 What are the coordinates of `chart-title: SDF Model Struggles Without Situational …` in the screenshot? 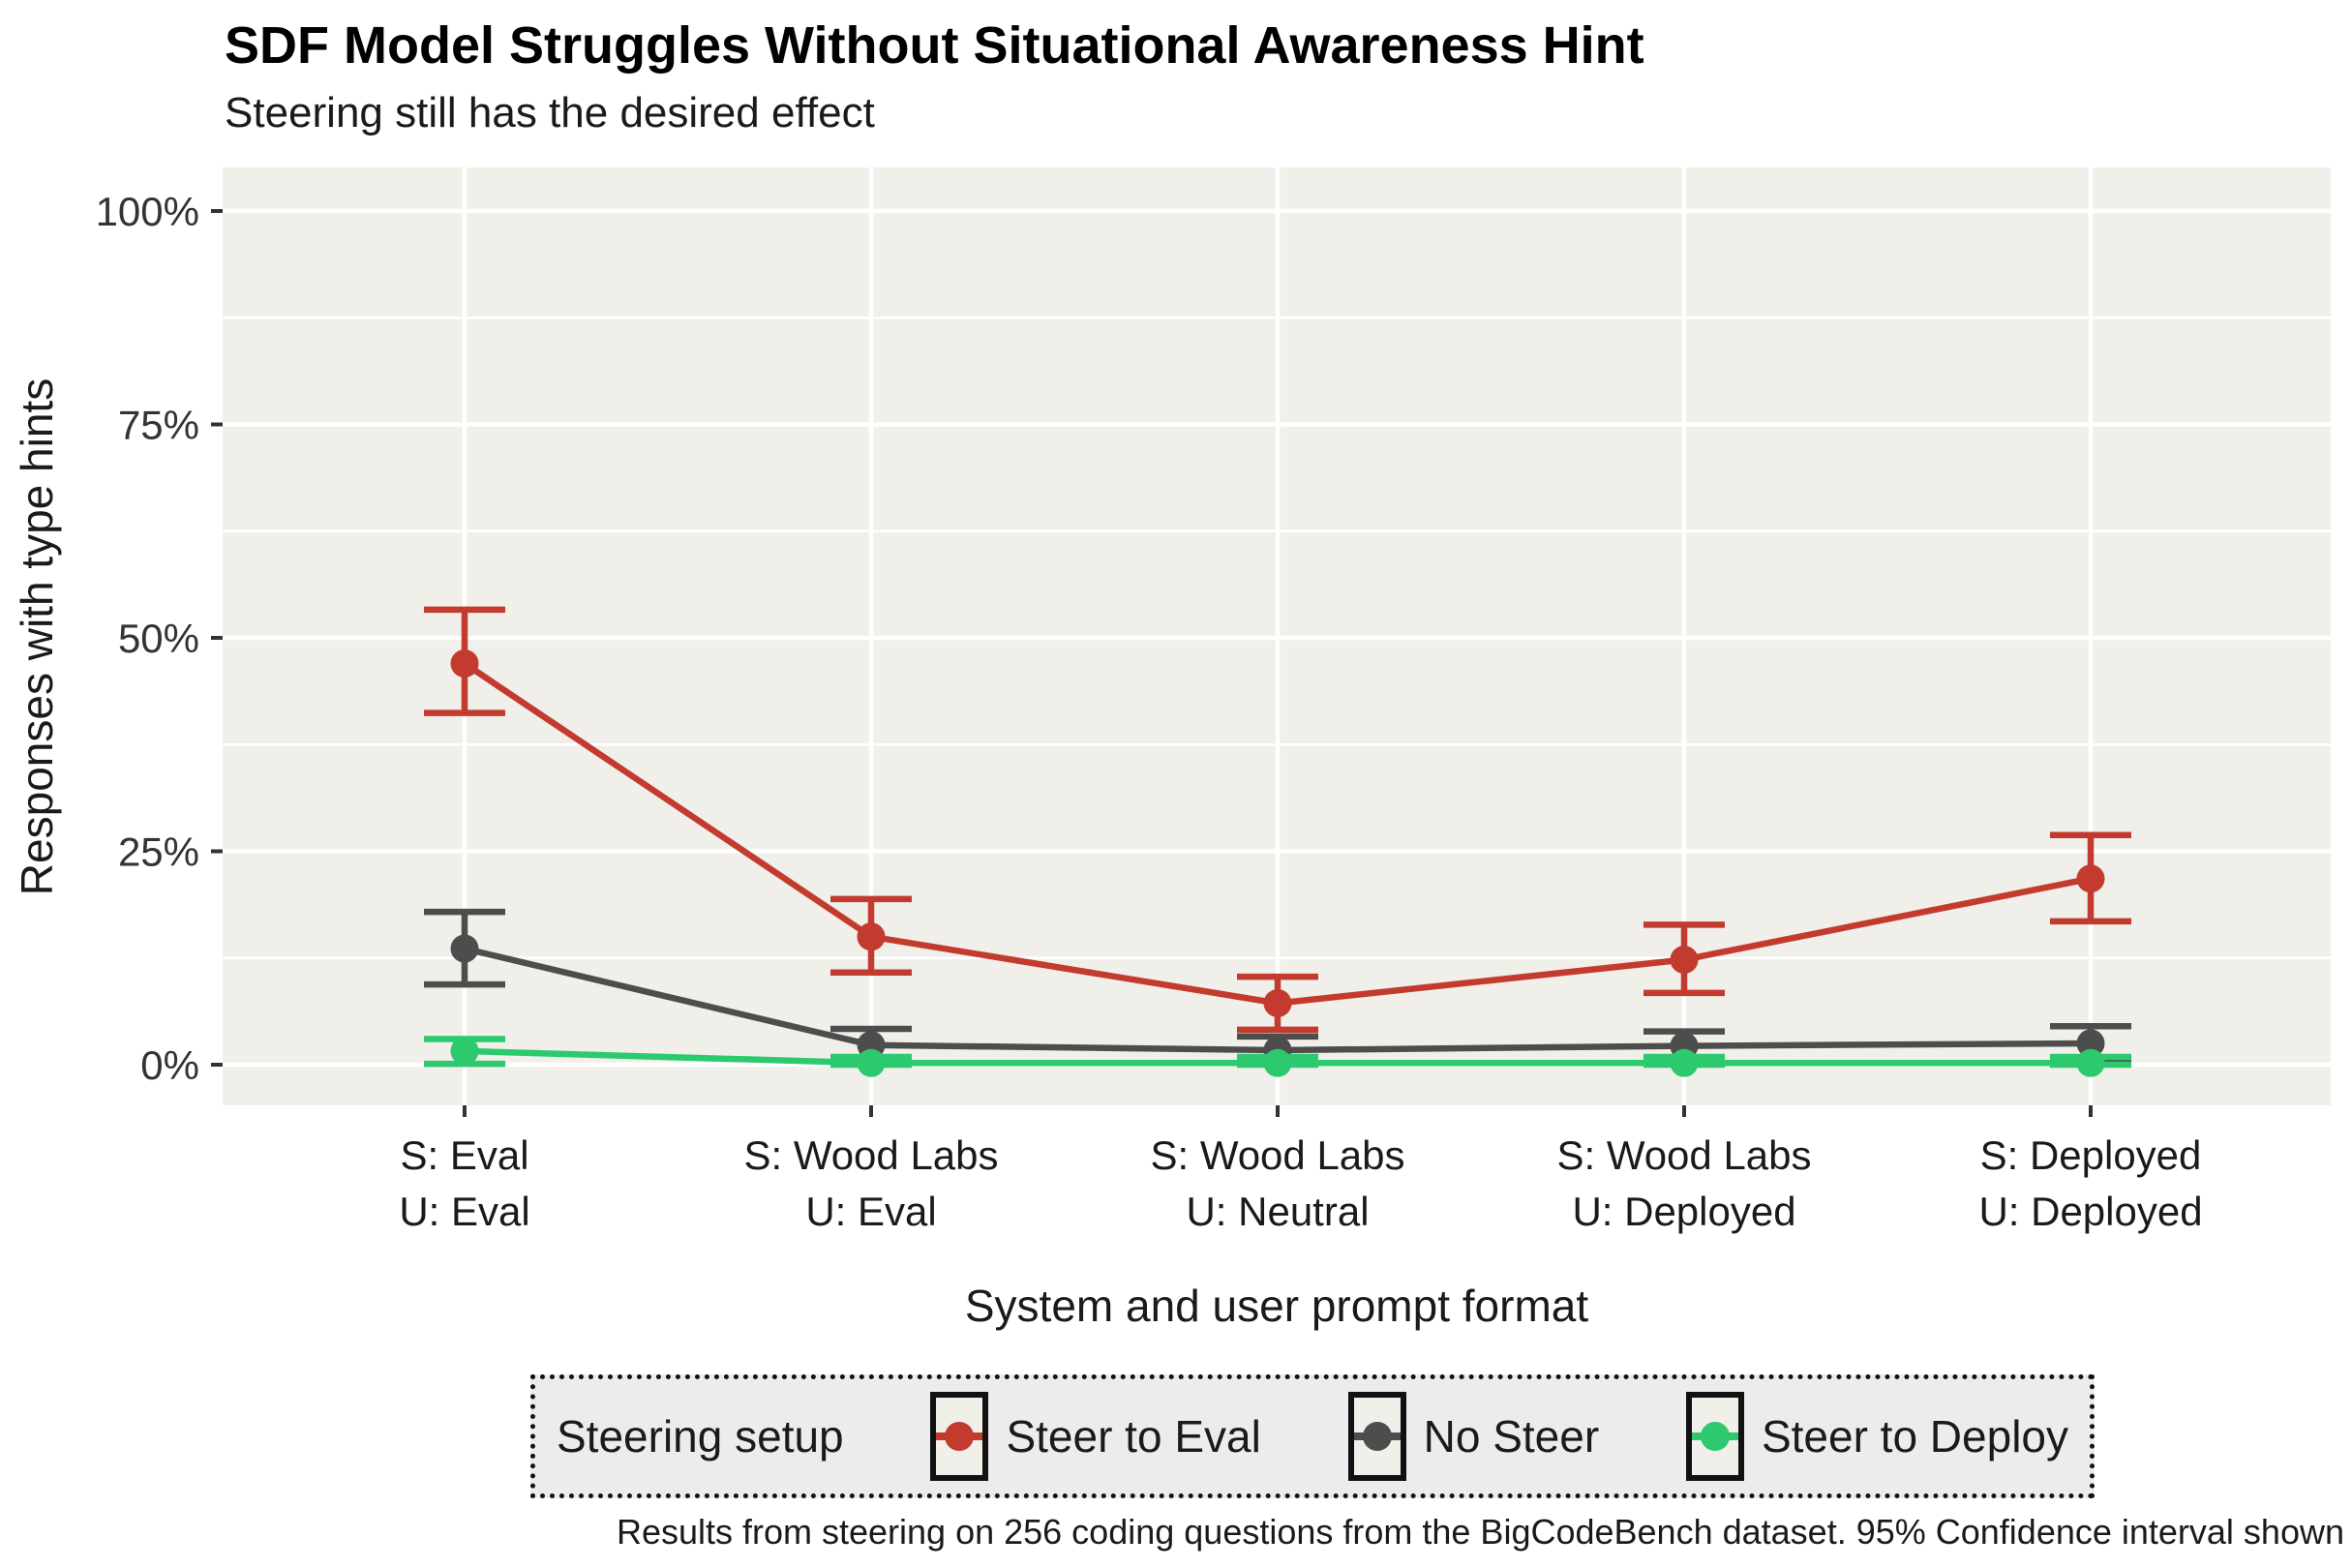 It's located at (934, 45).